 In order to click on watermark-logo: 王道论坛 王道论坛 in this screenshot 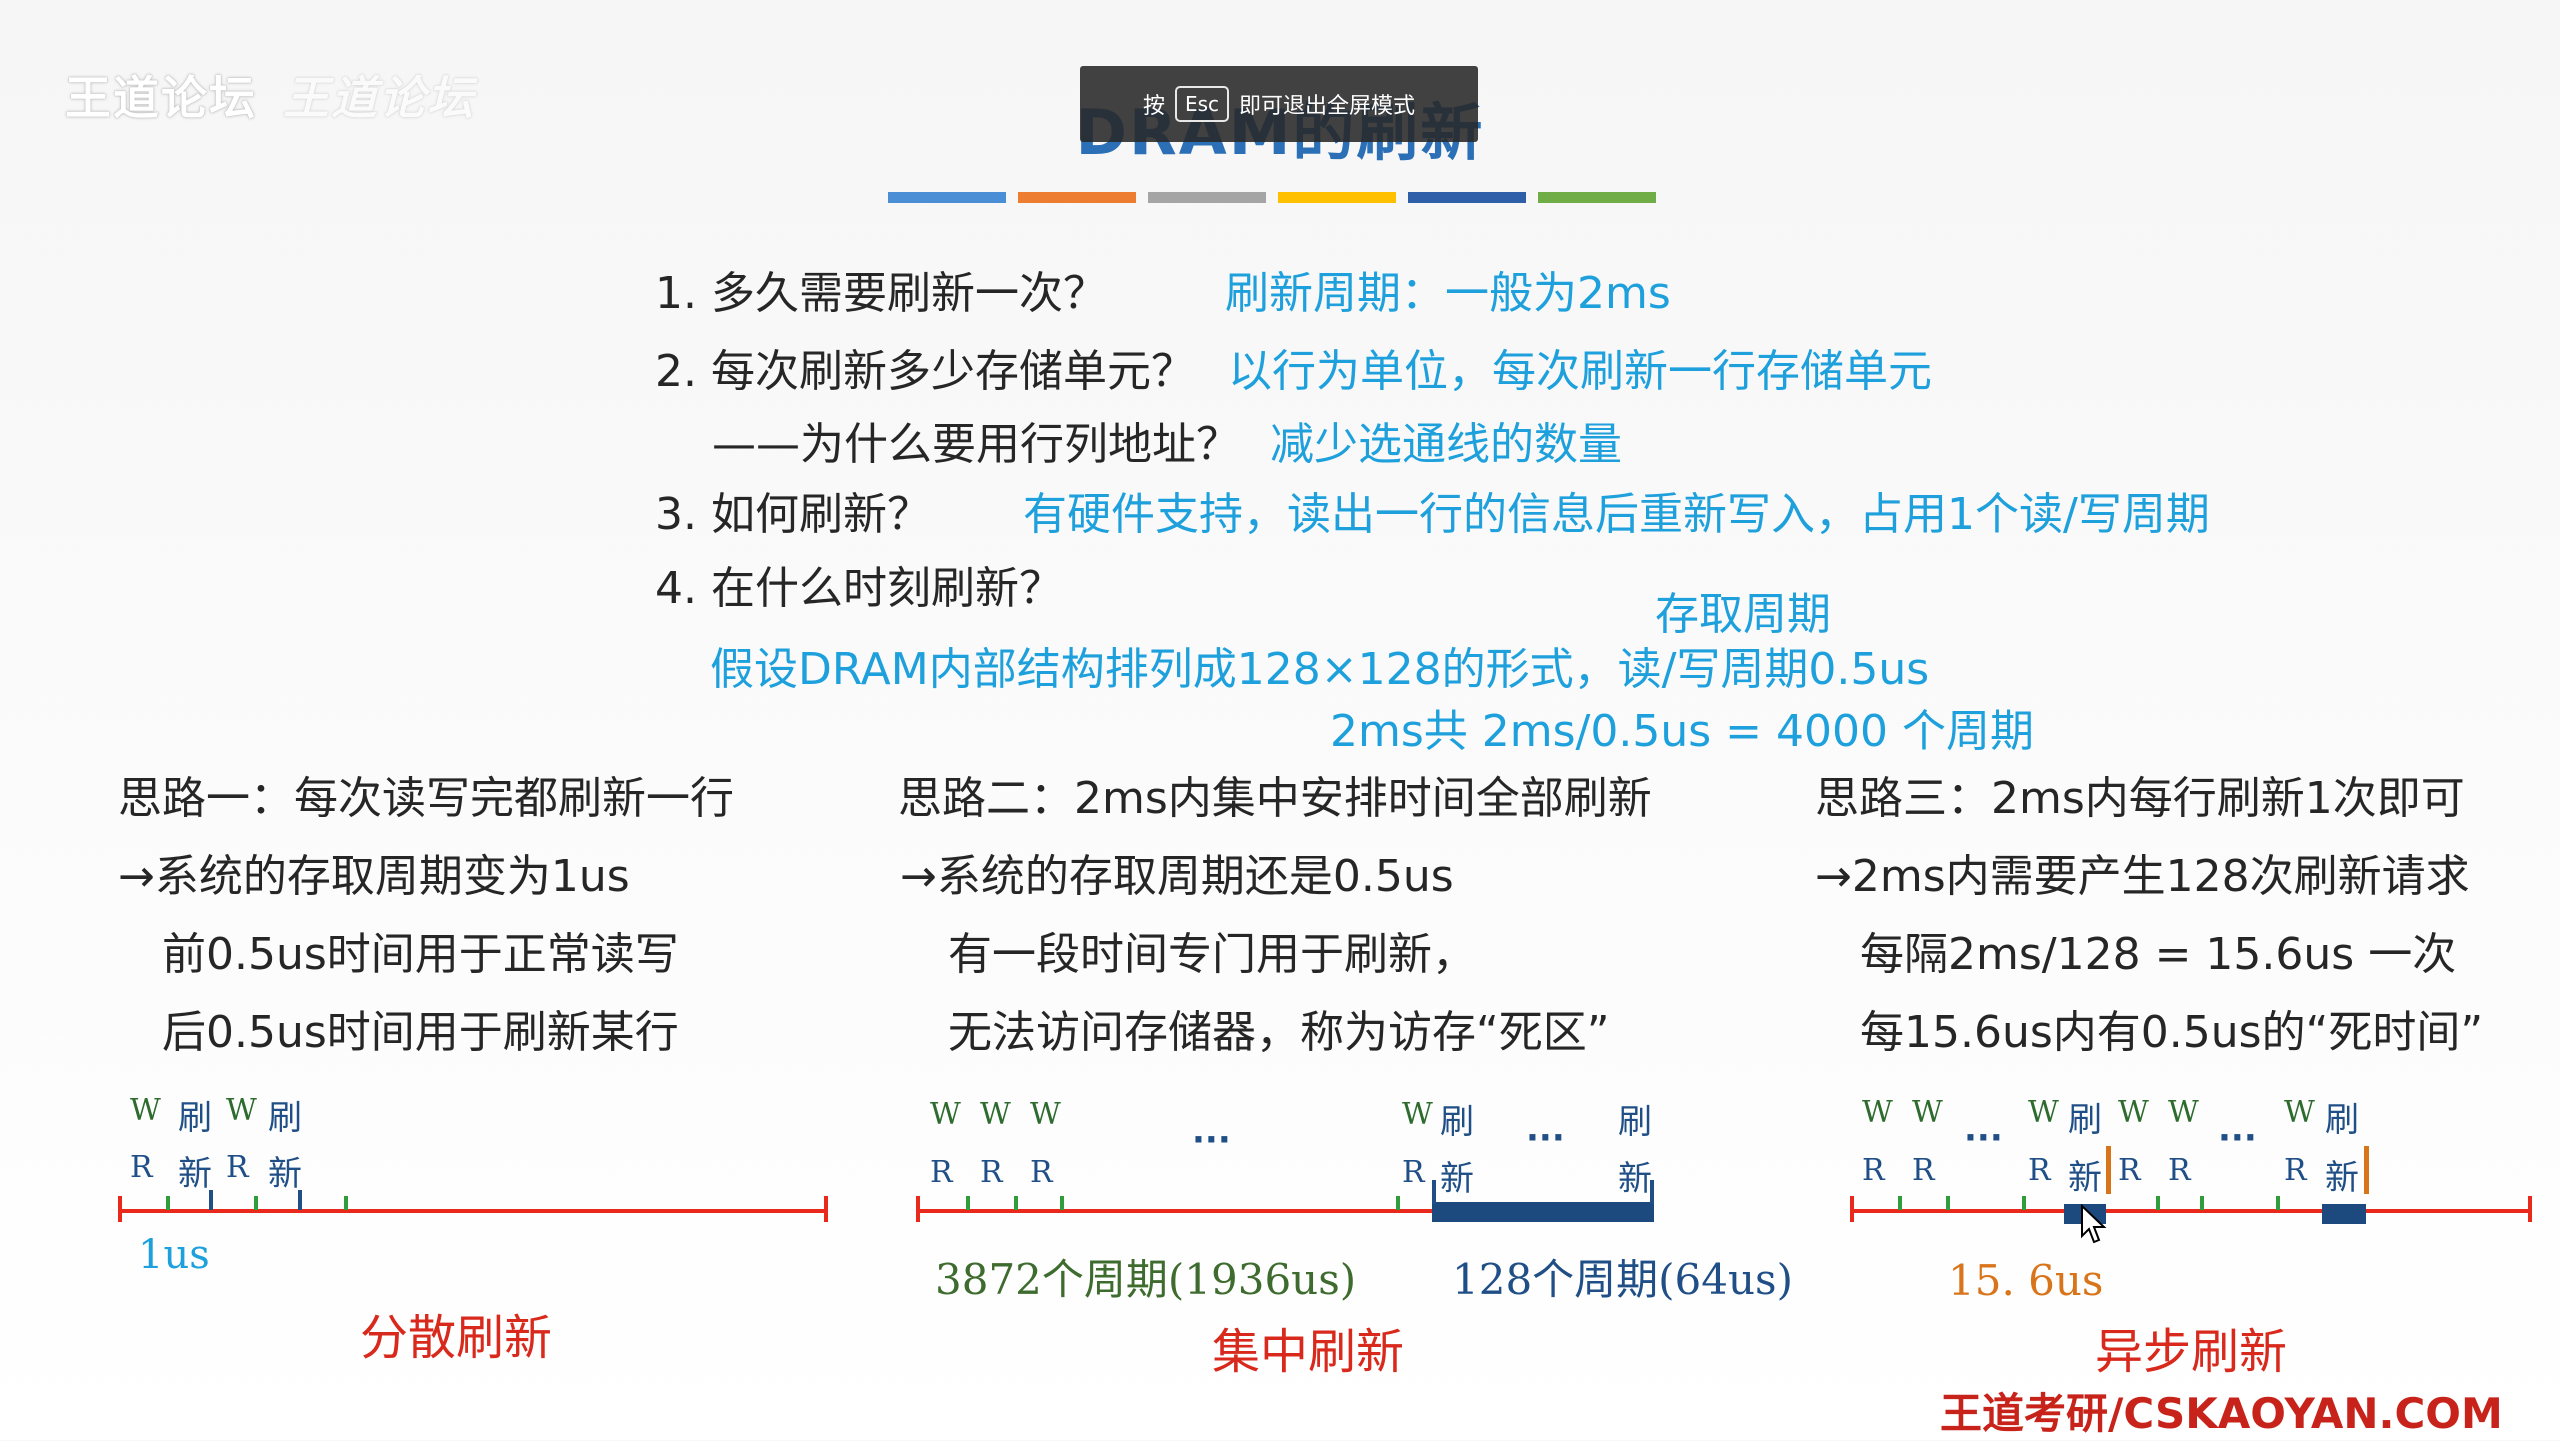, I will do `click(270, 95)`.